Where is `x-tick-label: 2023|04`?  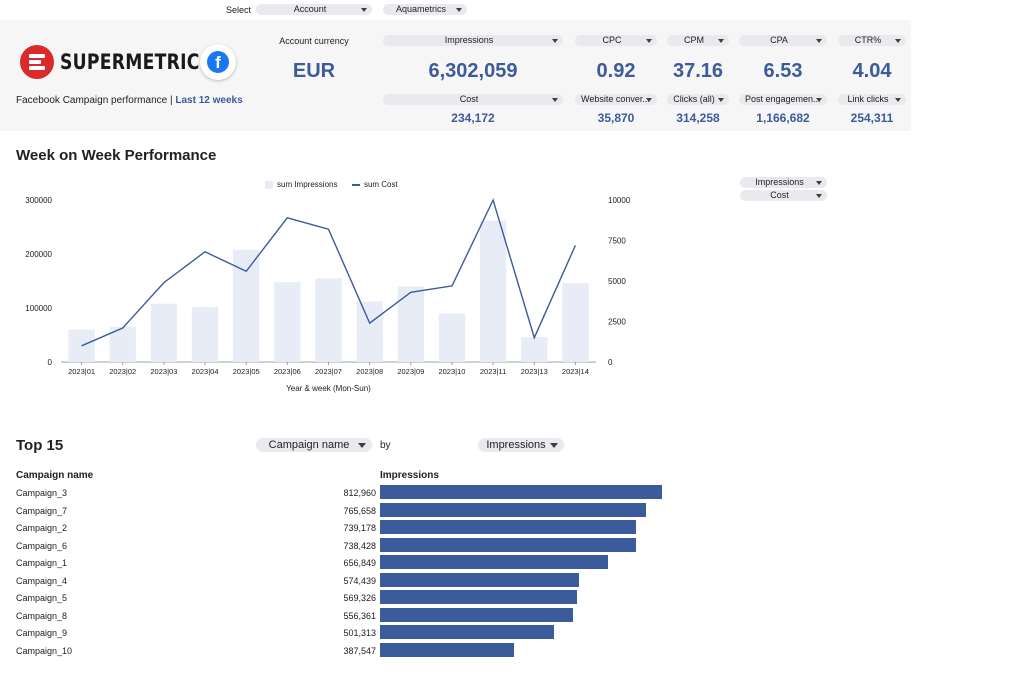 x-tick-label: 2023|04 is located at coordinates (205, 371).